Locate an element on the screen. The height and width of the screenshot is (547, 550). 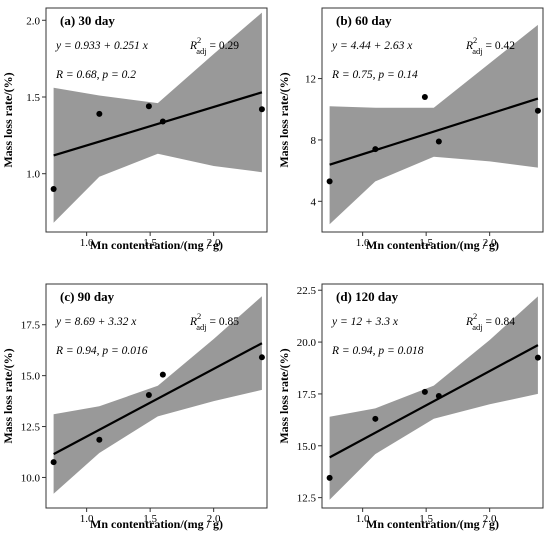
r-p-values: R = 0.94, p = 0.018 is located at coordinates (377, 351).